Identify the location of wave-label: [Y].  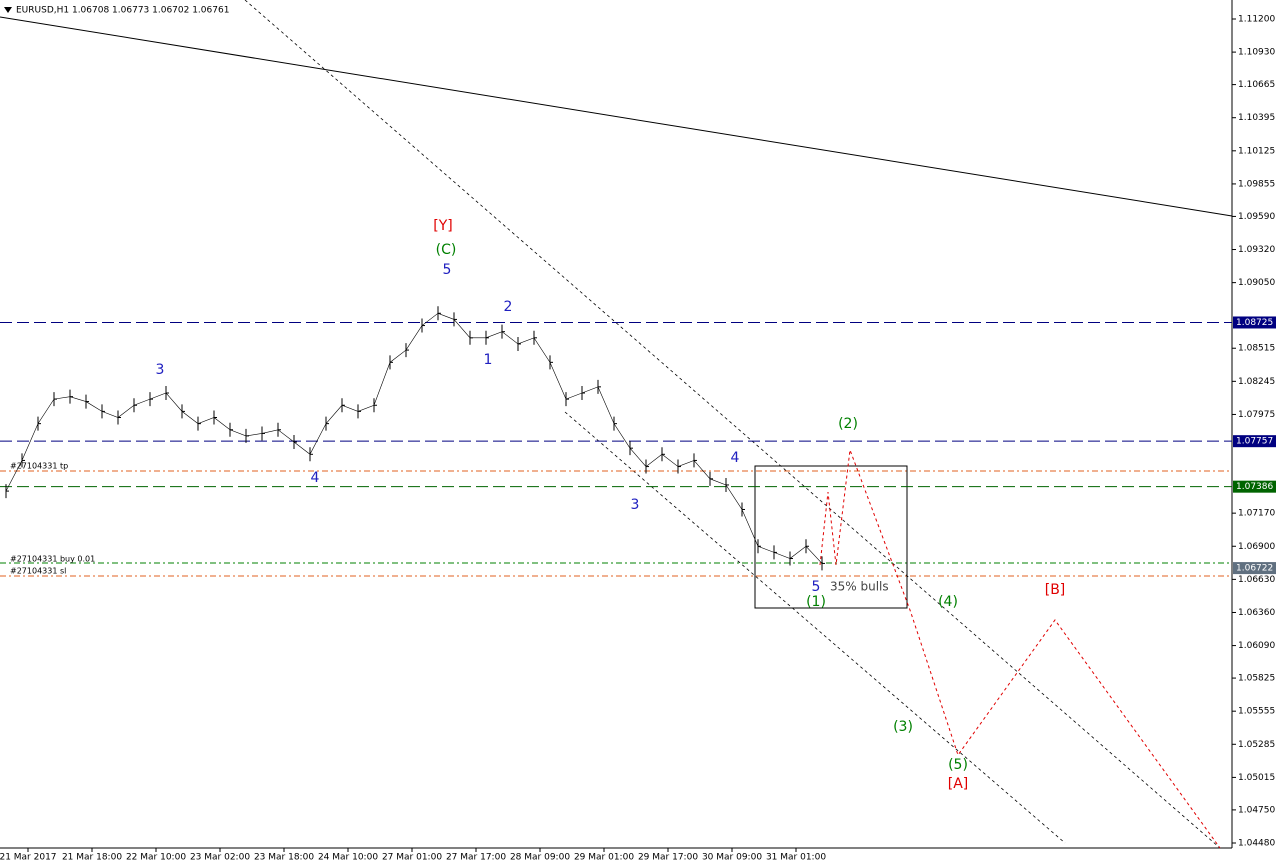
(442, 226).